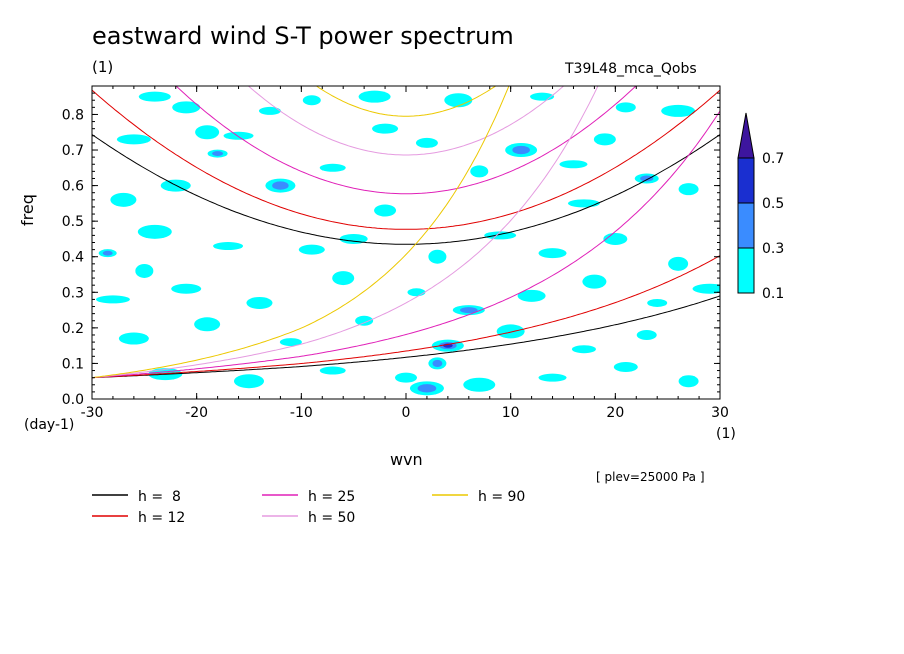 This screenshot has height=654, width=904. What do you see at coordinates (196, 413) in the screenshot?
I see `x-tick-label: -20` at bounding box center [196, 413].